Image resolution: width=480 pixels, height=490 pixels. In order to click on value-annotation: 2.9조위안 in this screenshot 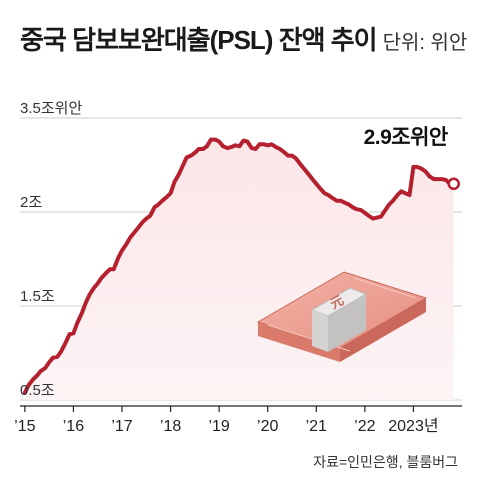, I will do `click(406, 137)`.